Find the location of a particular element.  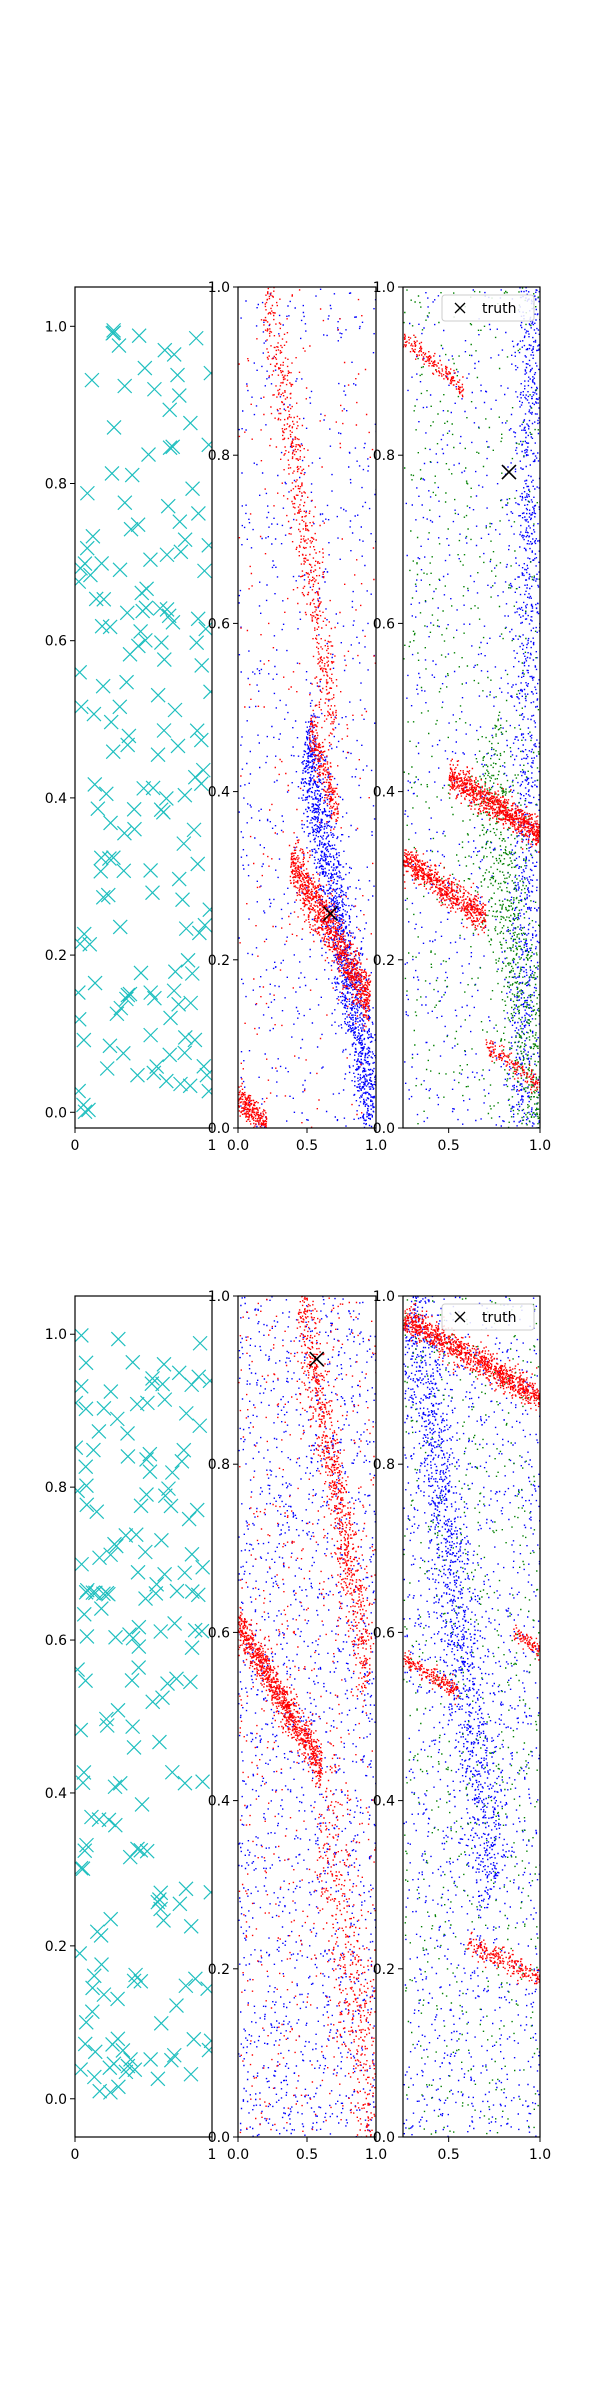

plot-area is located at coordinates (471, 707).